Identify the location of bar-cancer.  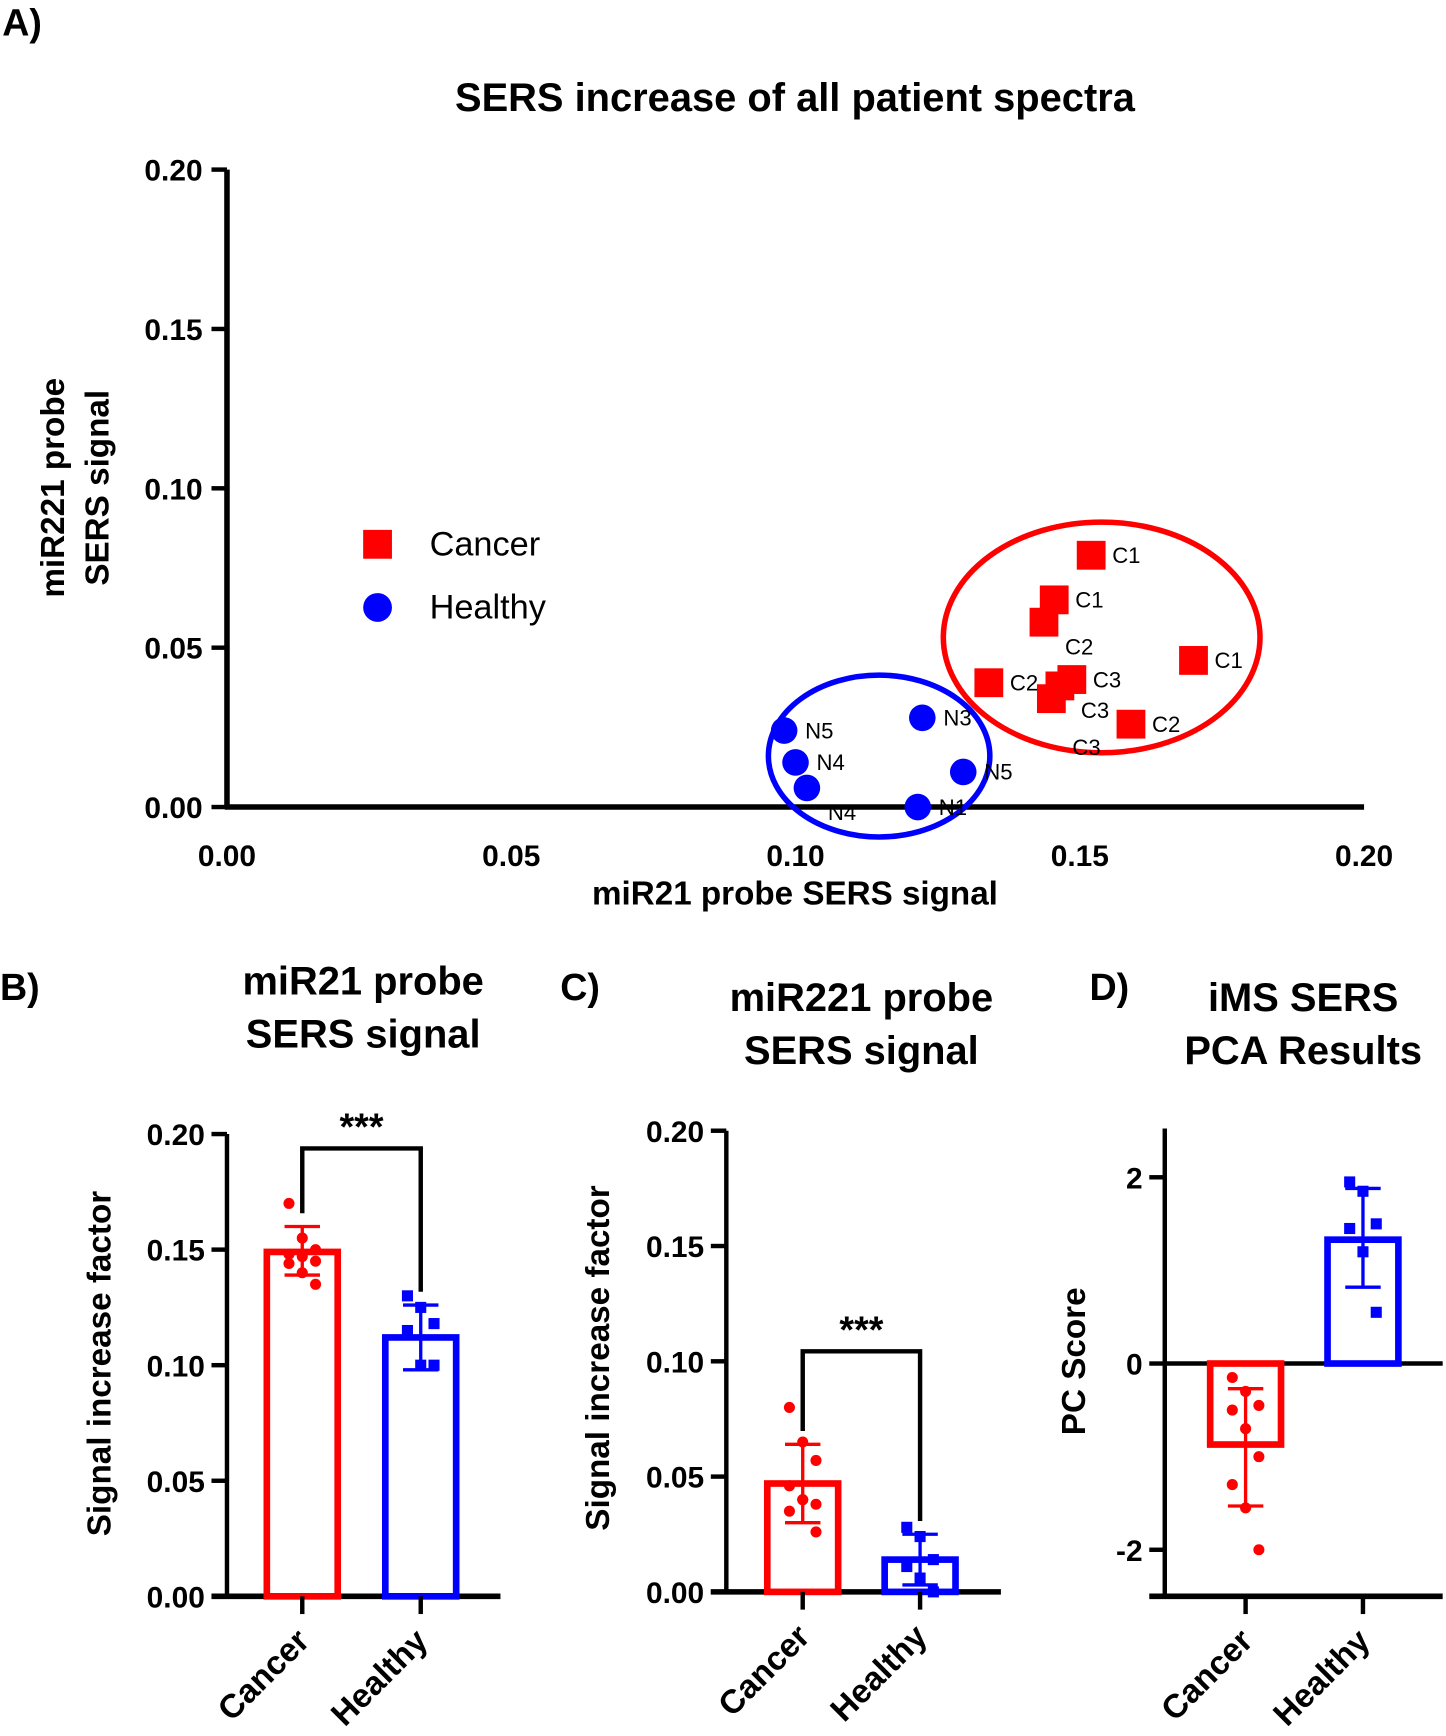
(302, 1424).